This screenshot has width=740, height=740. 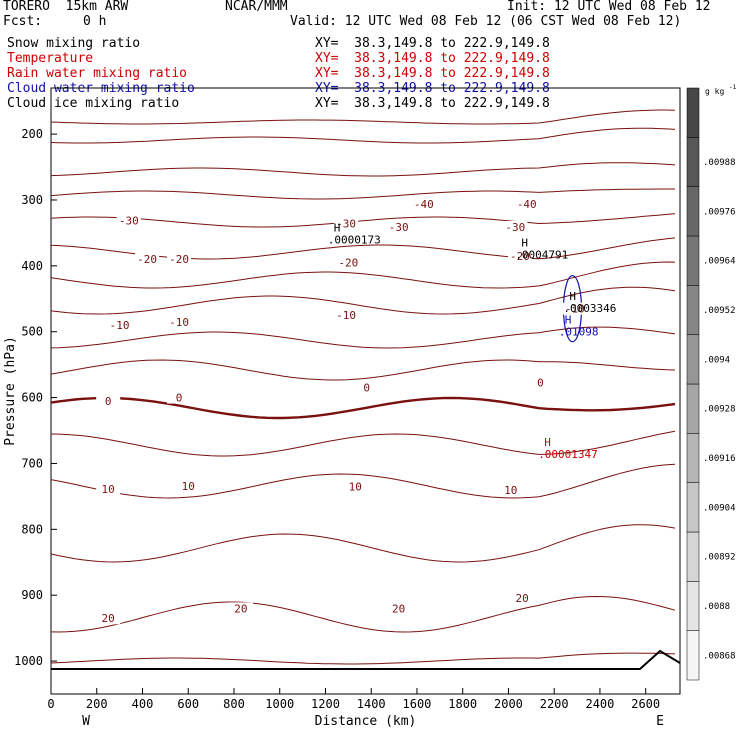 I want to click on y-tick-label: 600, so click(x=32, y=398).